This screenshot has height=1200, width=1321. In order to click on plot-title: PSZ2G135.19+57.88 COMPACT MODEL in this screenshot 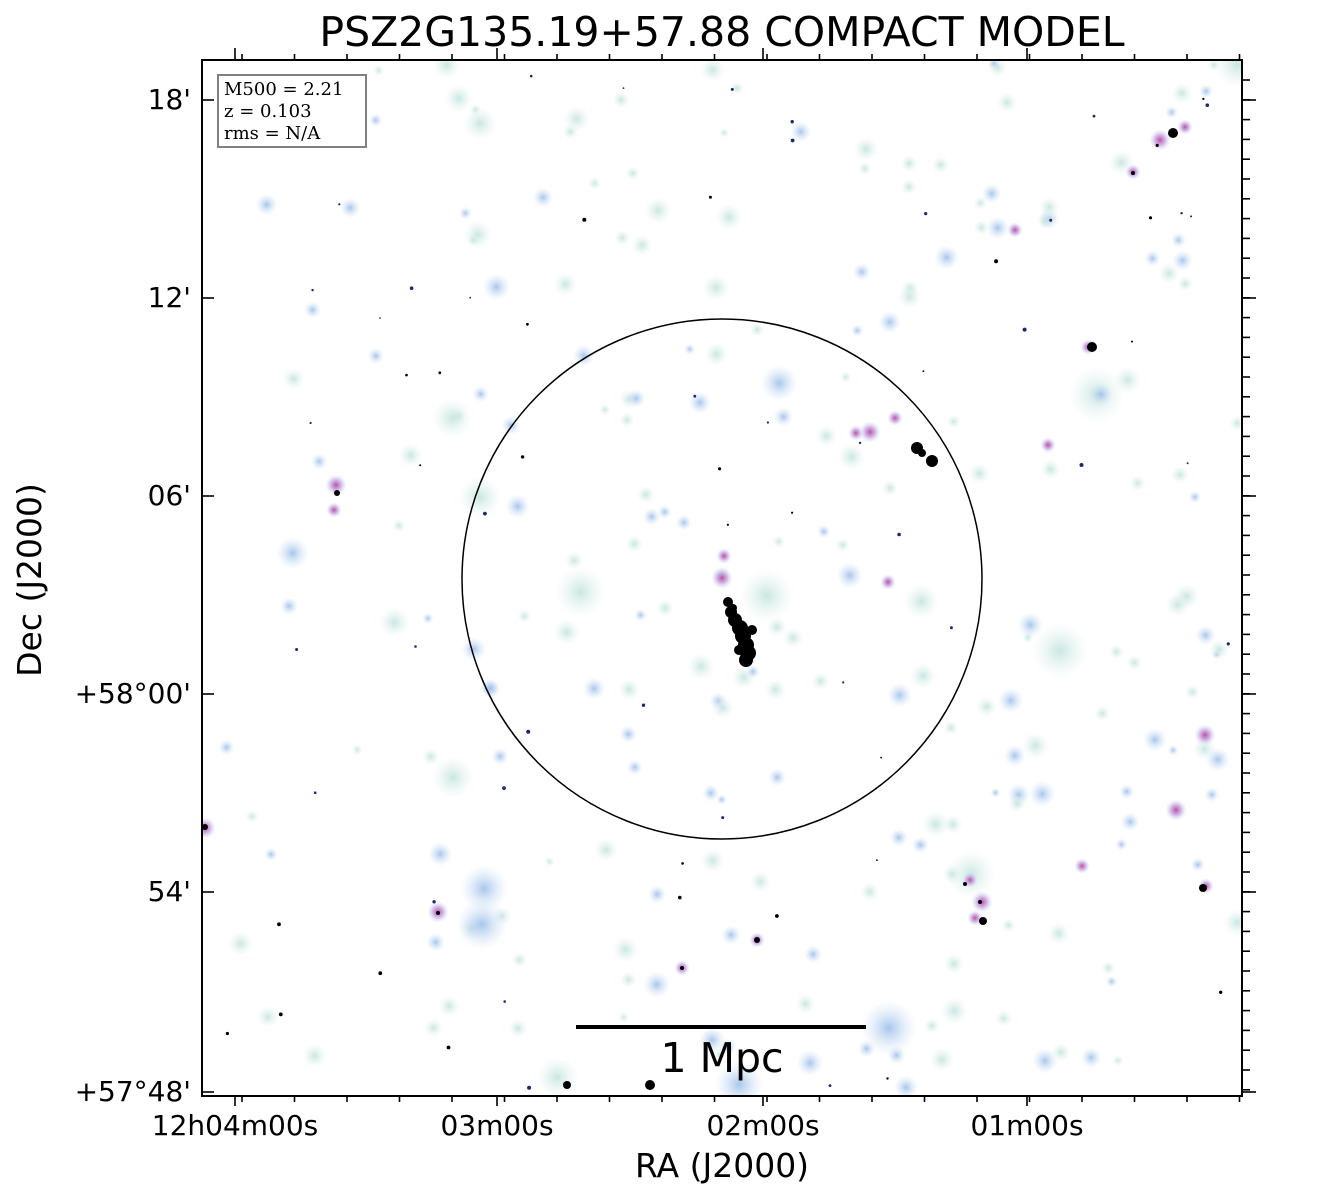, I will do `click(722, 32)`.